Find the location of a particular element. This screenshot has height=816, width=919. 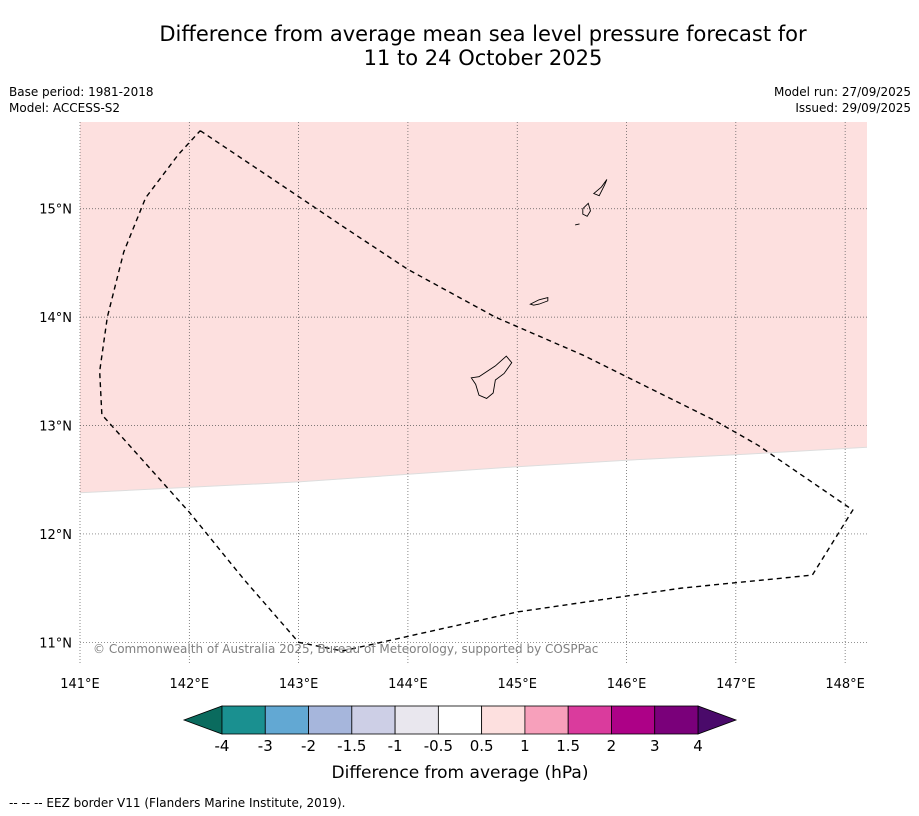

lat-tick-label: 13°N is located at coordinates (55, 427).